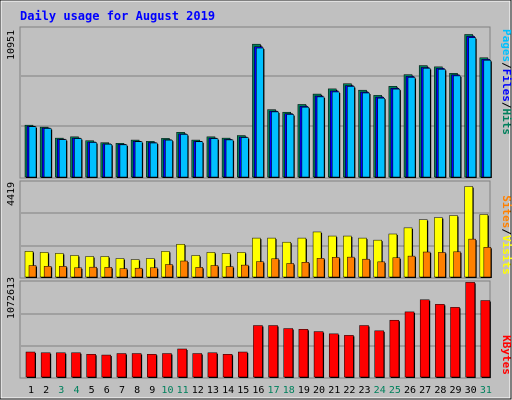 The image size is (512, 400). What do you see at coordinates (243, 390) in the screenshot?
I see `day-label: 15` at bounding box center [243, 390].